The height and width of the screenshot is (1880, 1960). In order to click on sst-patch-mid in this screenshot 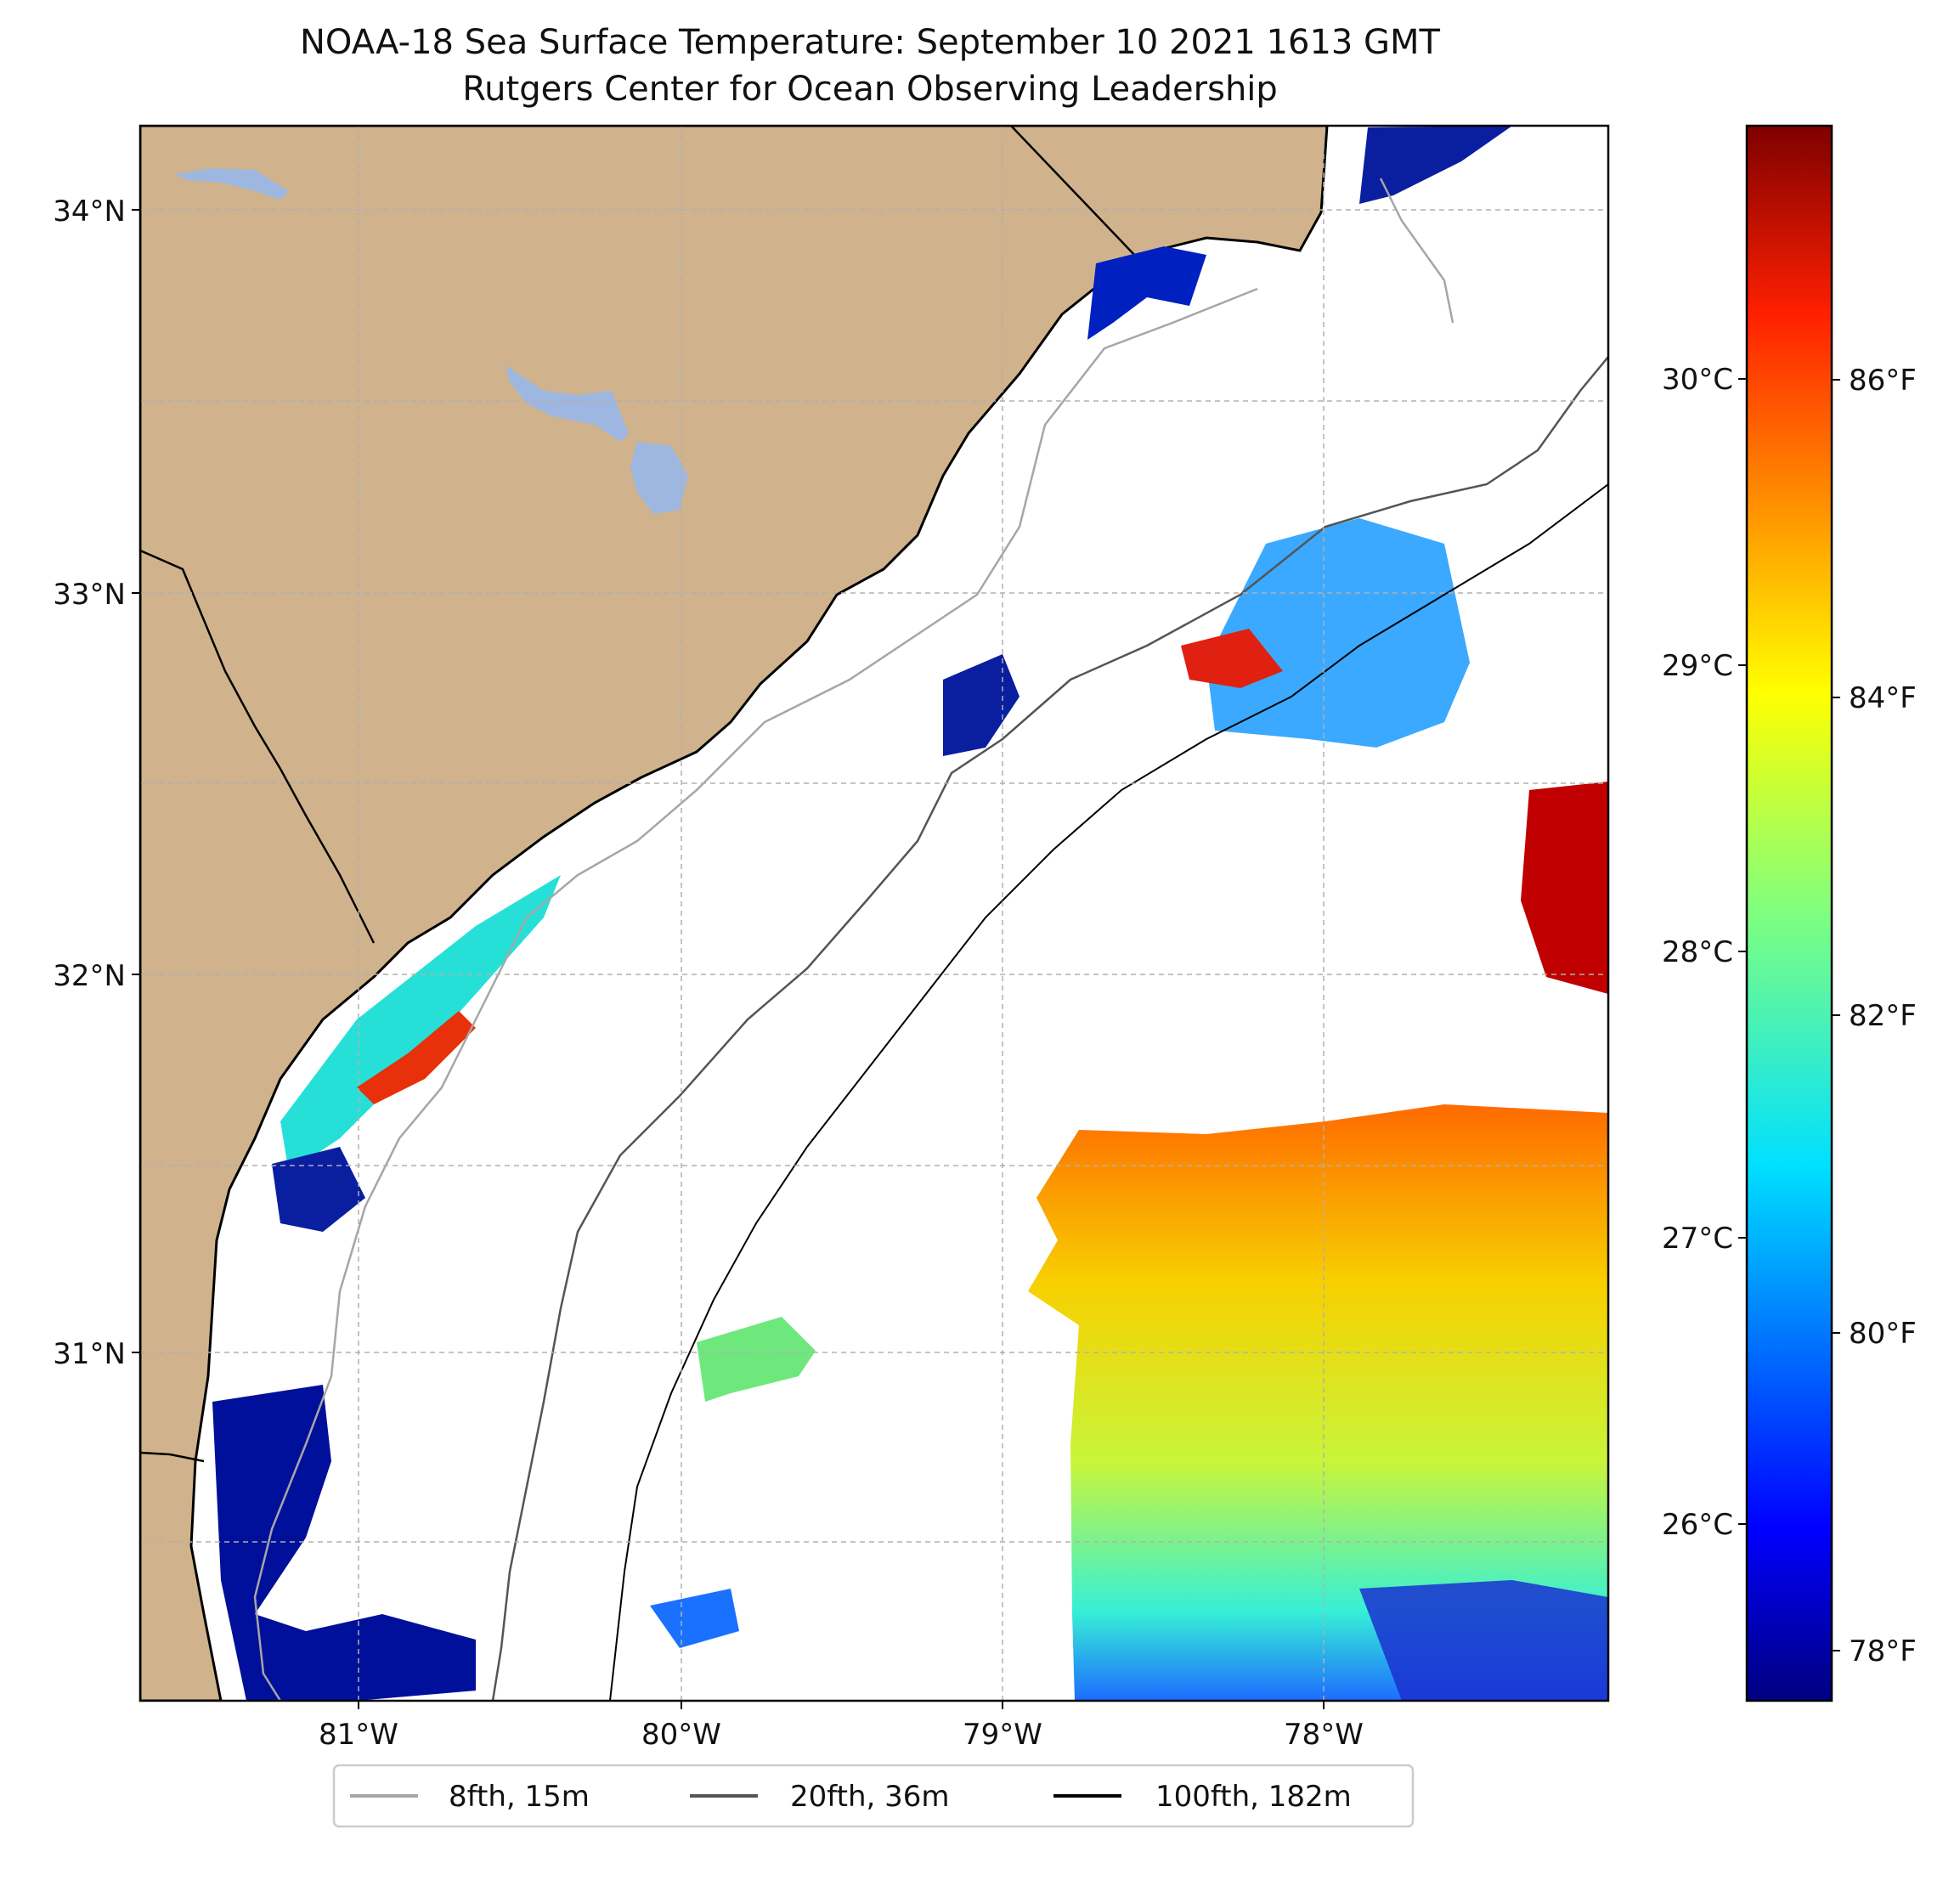, I will do `click(982, 705)`.